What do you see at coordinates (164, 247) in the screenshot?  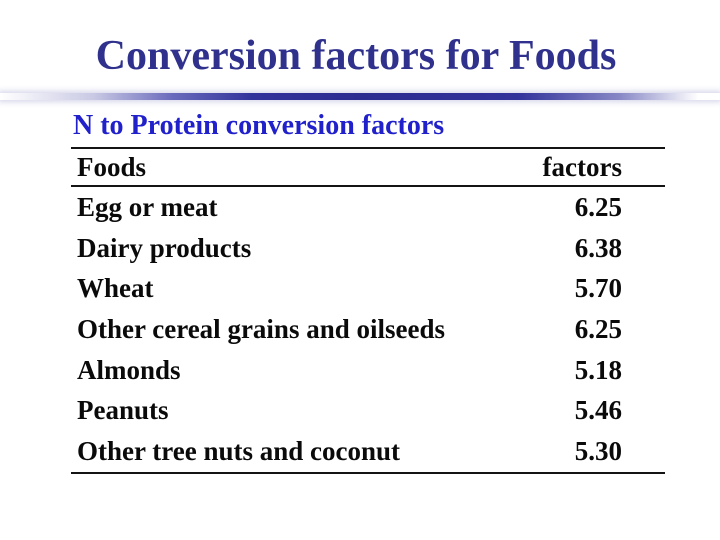 I see `food-name-cell: Dairy products` at bounding box center [164, 247].